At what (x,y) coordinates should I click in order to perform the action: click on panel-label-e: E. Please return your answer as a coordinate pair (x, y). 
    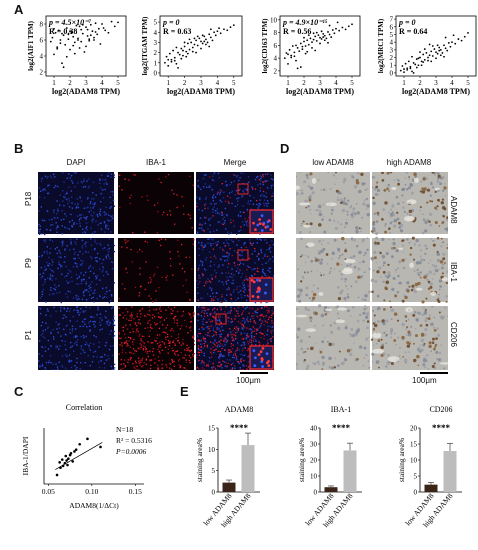
    Looking at the image, I should click on (184, 391).